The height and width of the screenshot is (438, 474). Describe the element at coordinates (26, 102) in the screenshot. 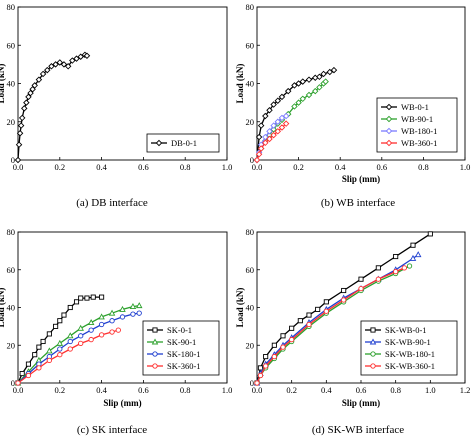

I see `chart0-series0-point6` at that location.